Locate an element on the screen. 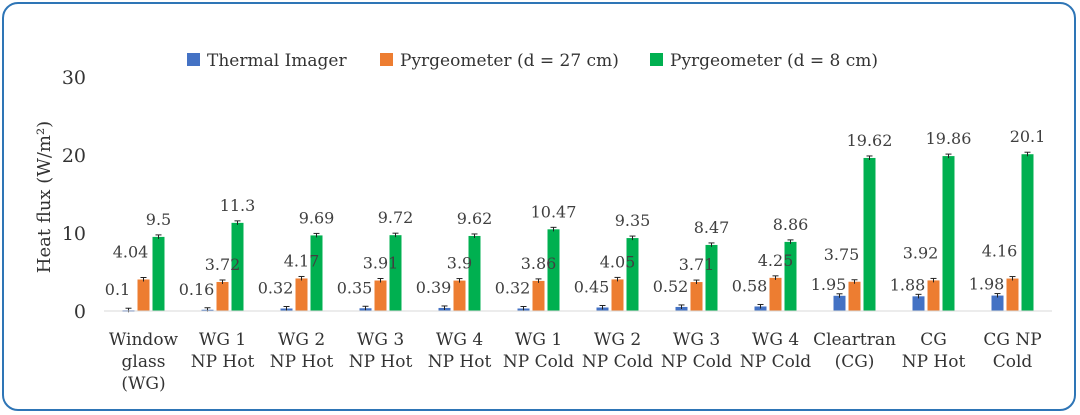 Image resolution: width=1080 pixels, height=415 pixels. category-label-line: Cold is located at coordinates (1013, 362).